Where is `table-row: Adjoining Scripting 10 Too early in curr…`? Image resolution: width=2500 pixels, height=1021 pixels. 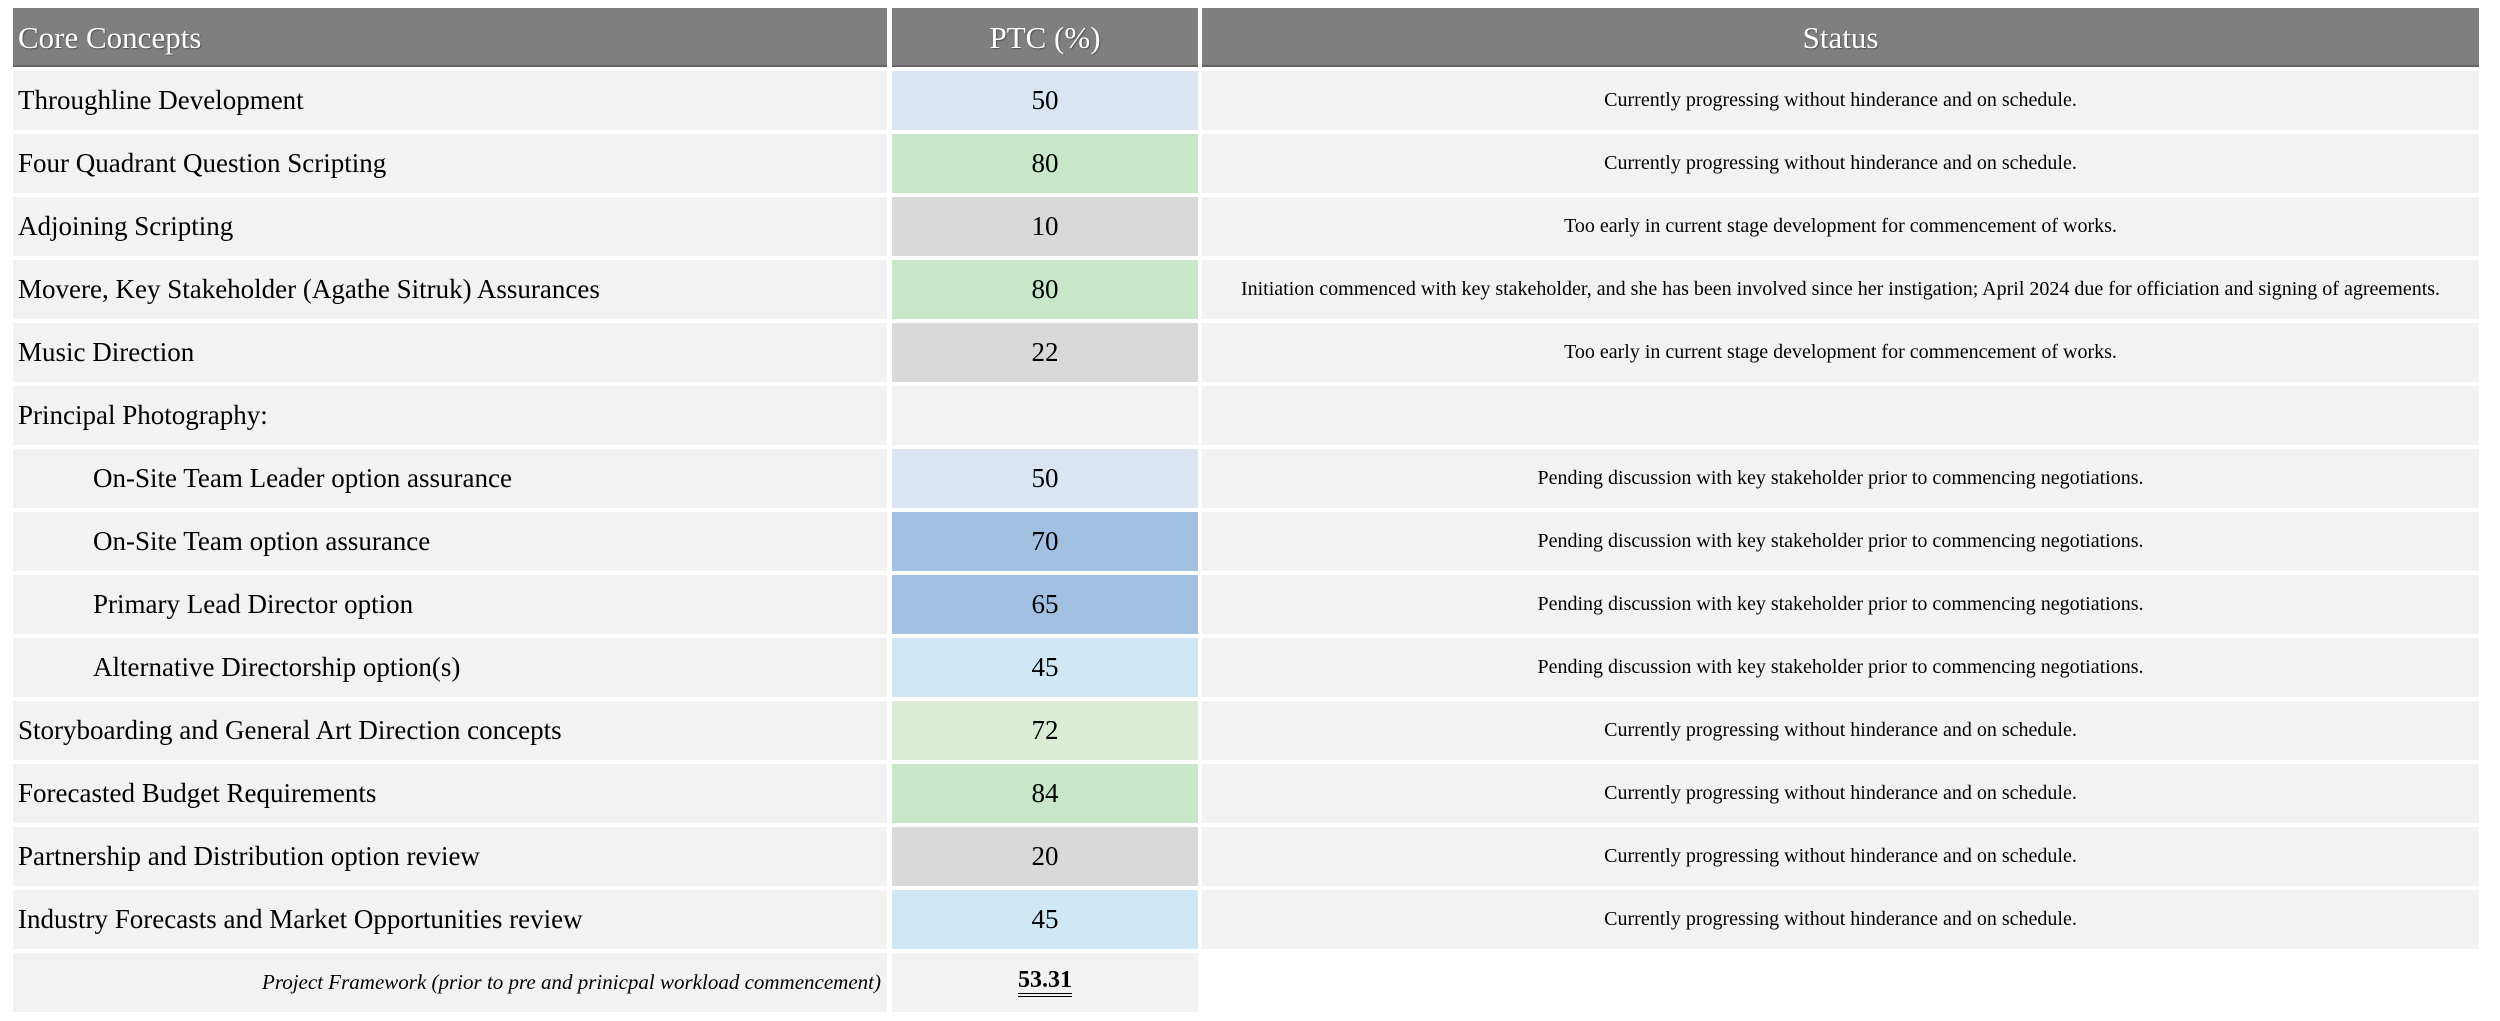 table-row: Adjoining Scripting 10 Too early in curr… is located at coordinates (1246, 226).